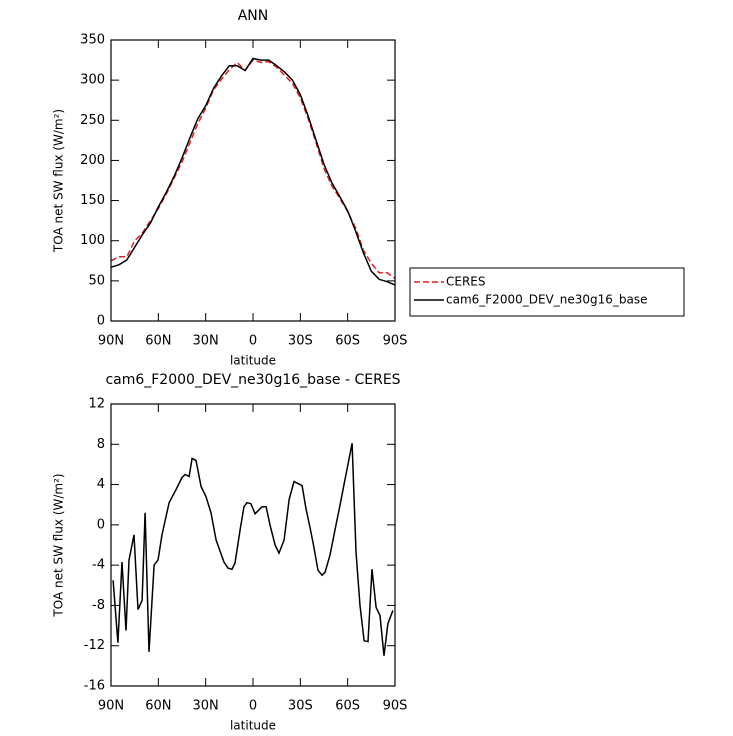  I want to click on chart-title: cam6_F2000_DEV_ne30g16_base - CERES, so click(252, 380).